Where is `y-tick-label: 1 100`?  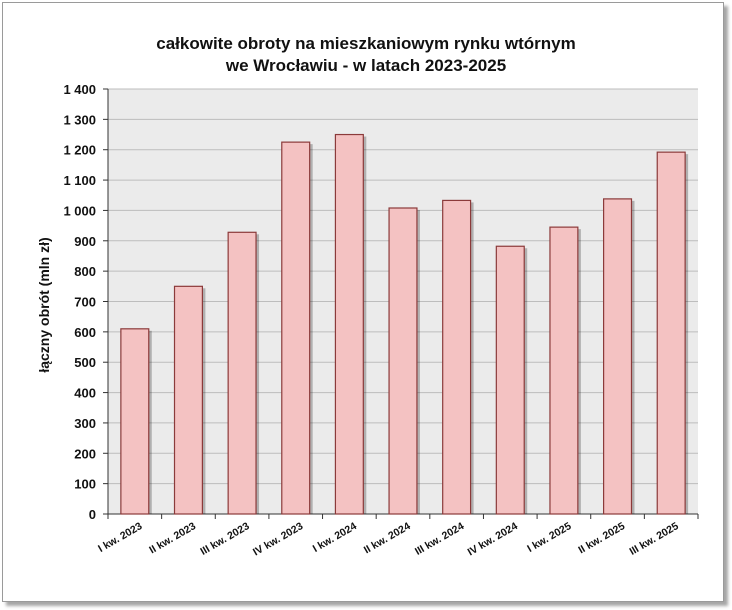
y-tick-label: 1 100 is located at coordinates (79, 180).